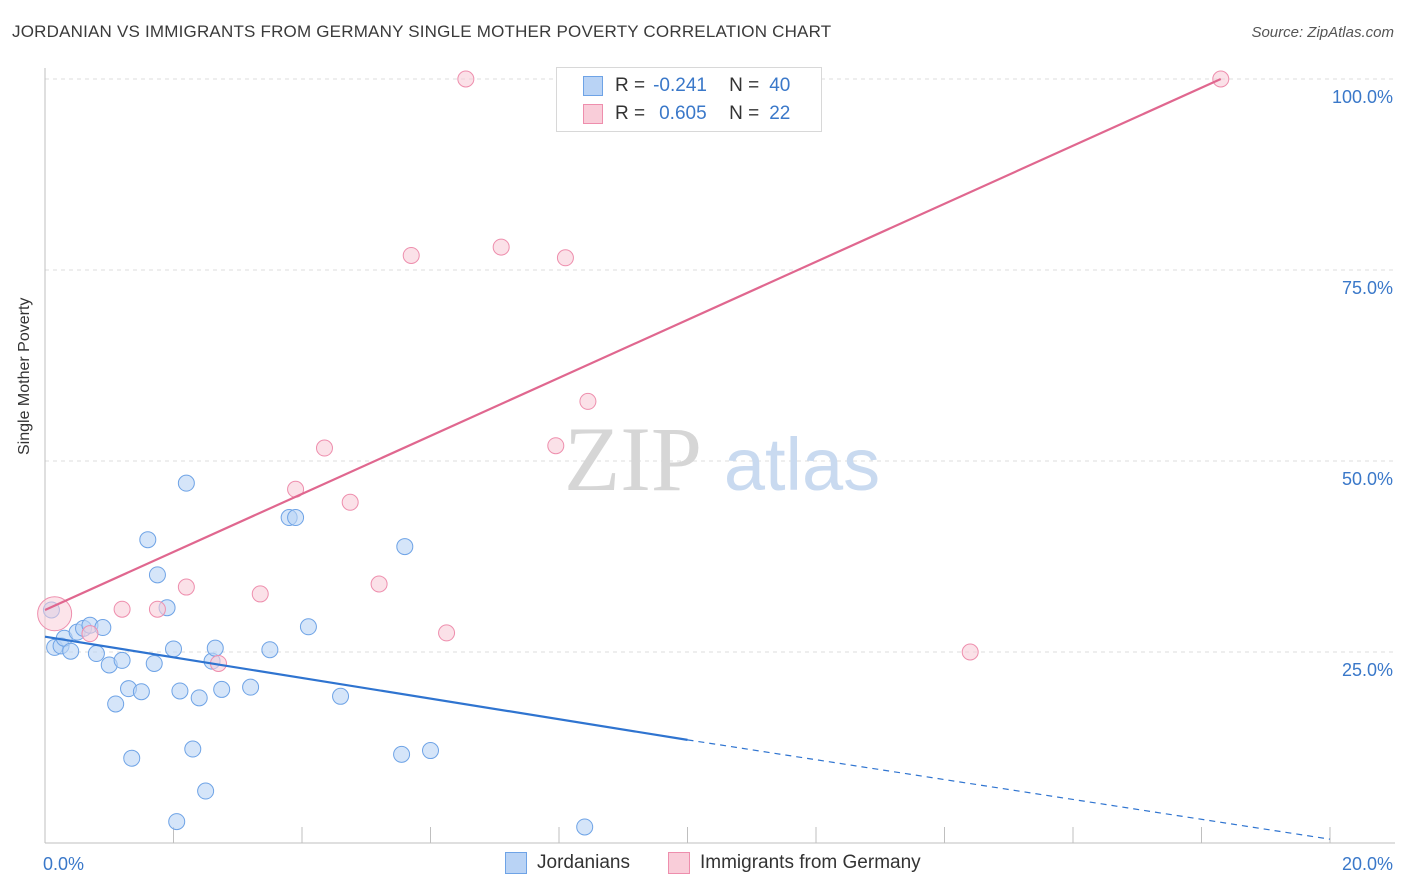 The width and height of the screenshot is (1406, 892). I want to click on trend-line-extension-jordanians, so click(1009, 789).